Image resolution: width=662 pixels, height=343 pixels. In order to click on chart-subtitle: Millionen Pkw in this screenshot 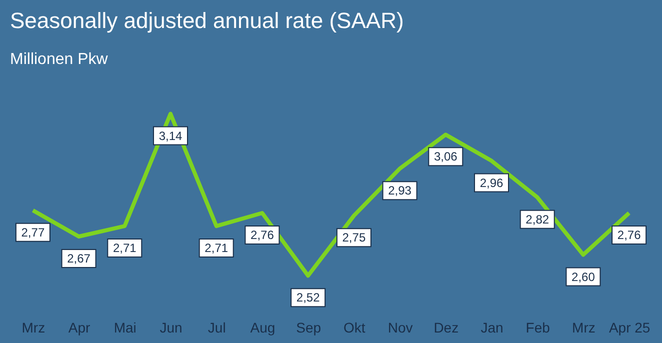, I will do `click(59, 59)`.